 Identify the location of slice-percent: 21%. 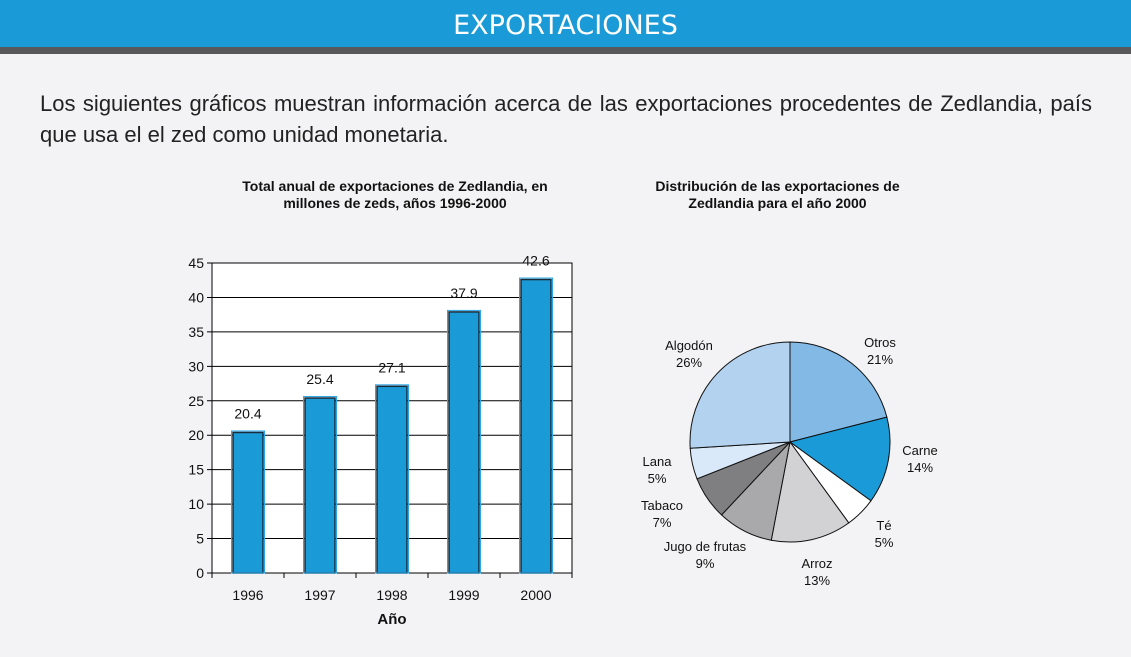
(880, 359).